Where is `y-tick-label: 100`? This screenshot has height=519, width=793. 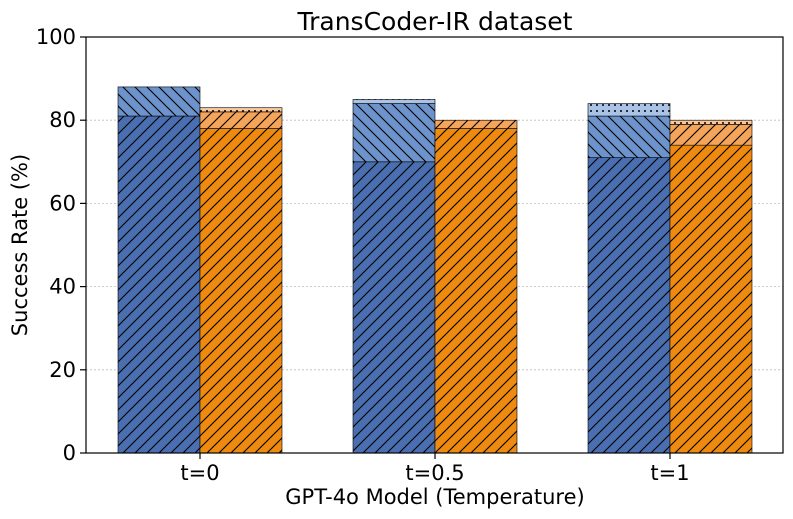 y-tick-label: 100 is located at coordinates (56, 37).